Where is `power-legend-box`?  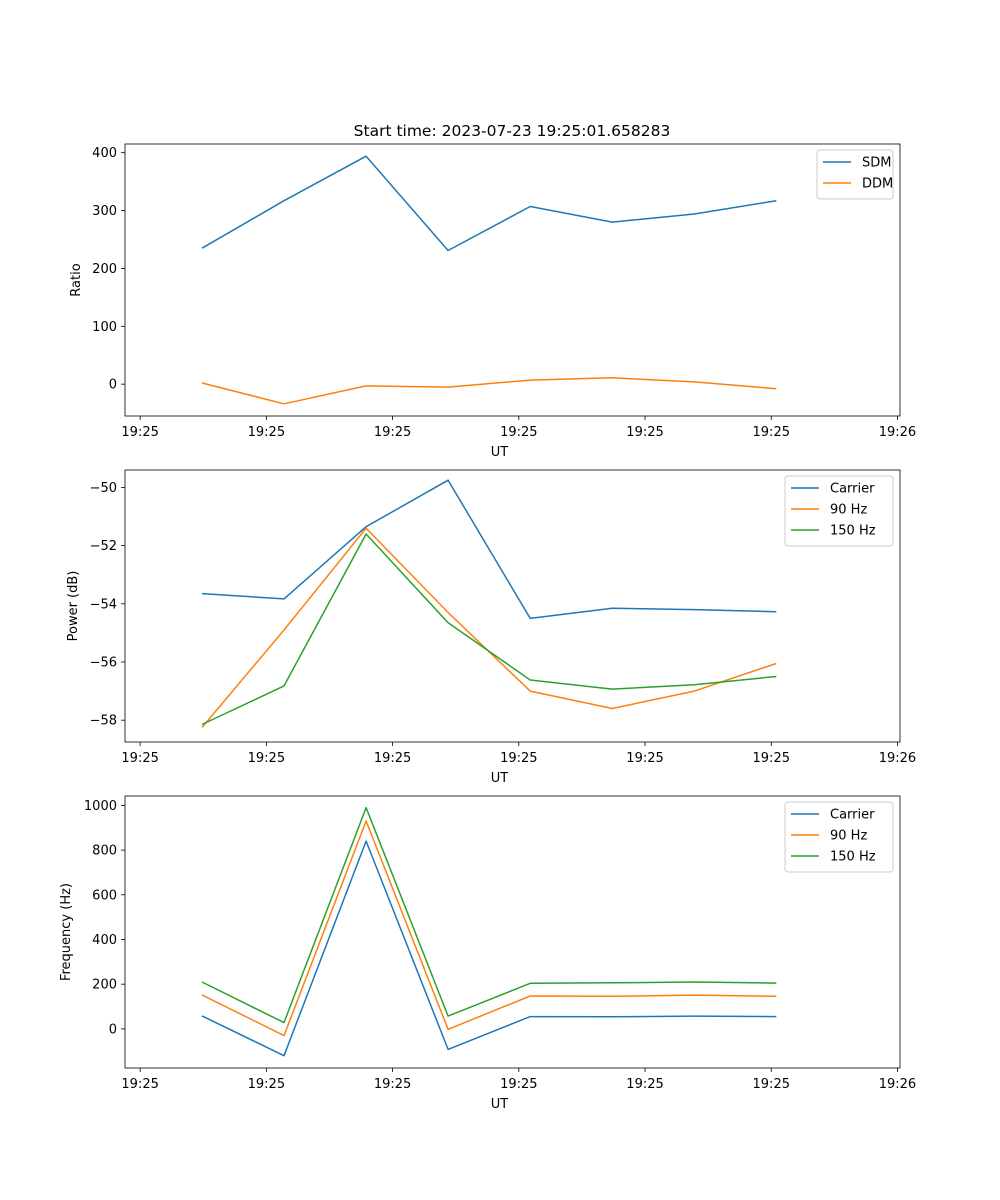 power-legend-box is located at coordinates (839, 511).